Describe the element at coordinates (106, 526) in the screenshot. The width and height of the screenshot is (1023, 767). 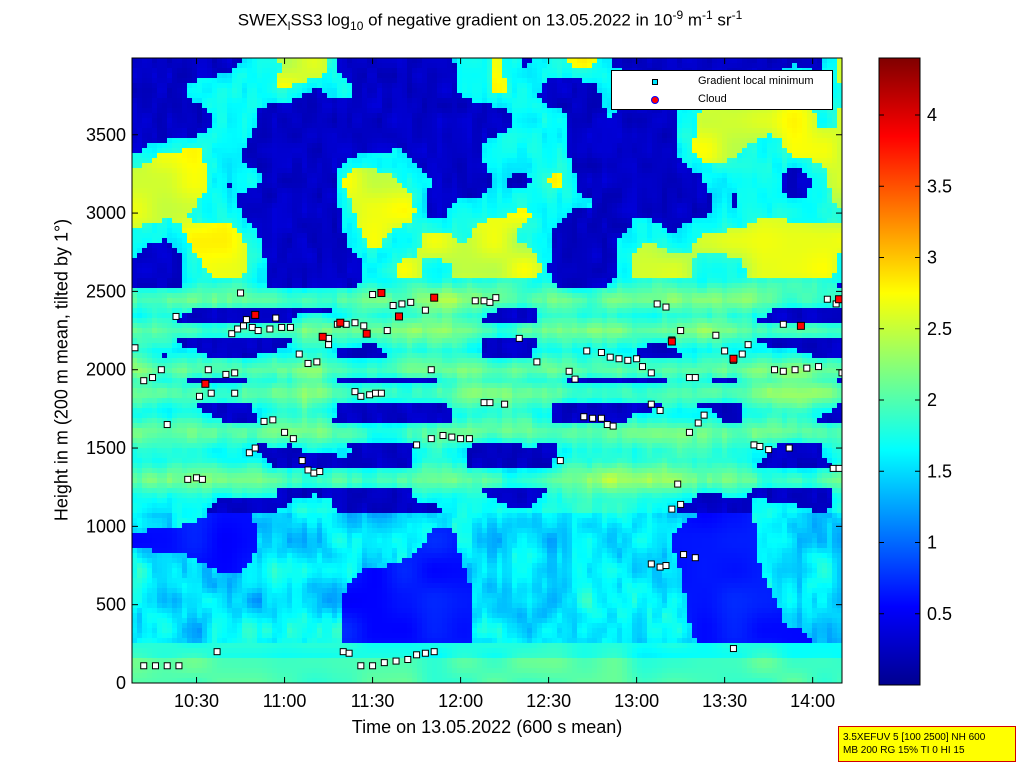
I see `y-tick-label: 1000` at that location.